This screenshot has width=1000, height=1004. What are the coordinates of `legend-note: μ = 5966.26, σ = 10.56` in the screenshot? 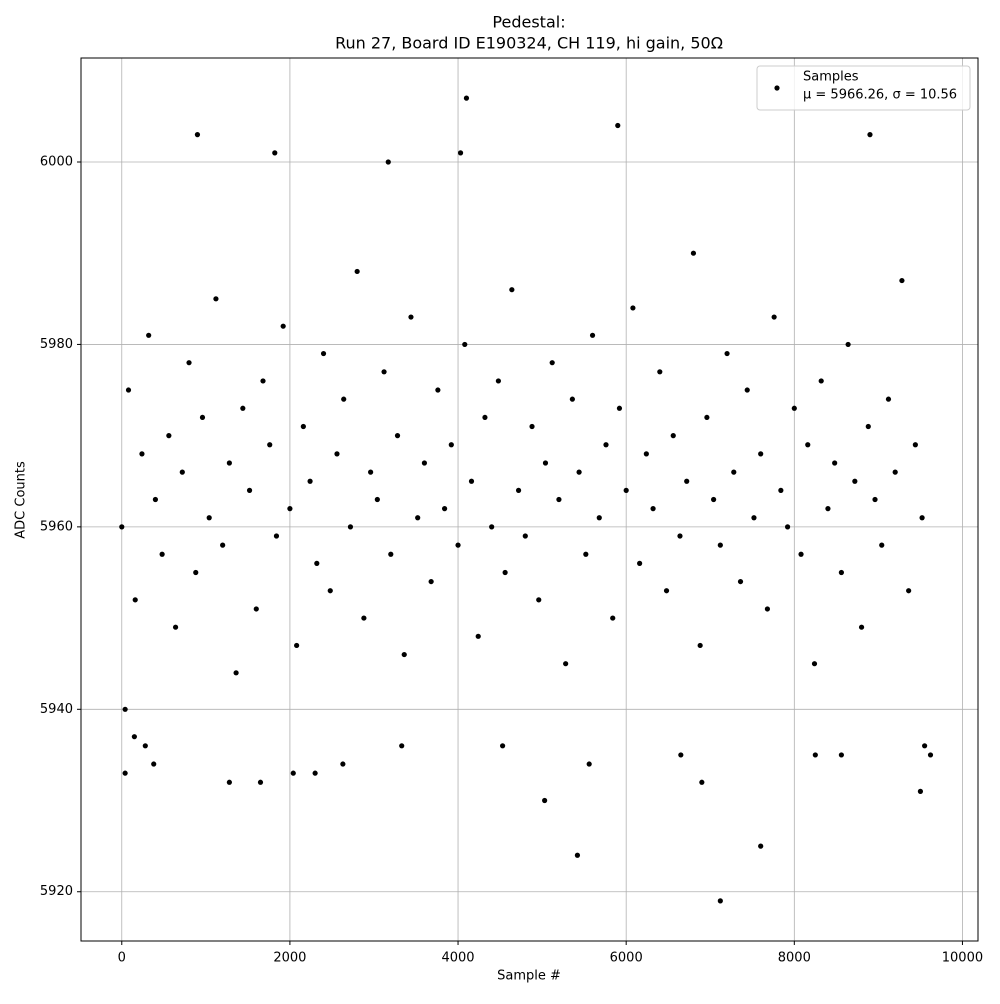 It's located at (880, 95).